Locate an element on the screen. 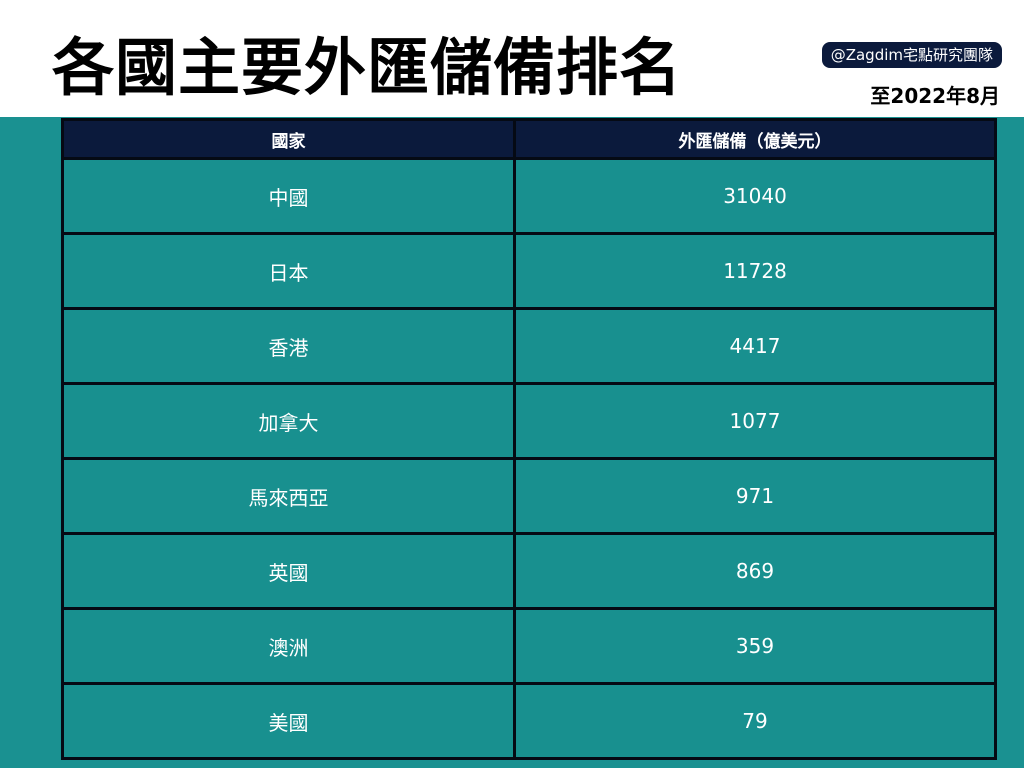 The image size is (1024, 768). page-title: 各國主要外匯儲備排名 is located at coordinates (367, 67).